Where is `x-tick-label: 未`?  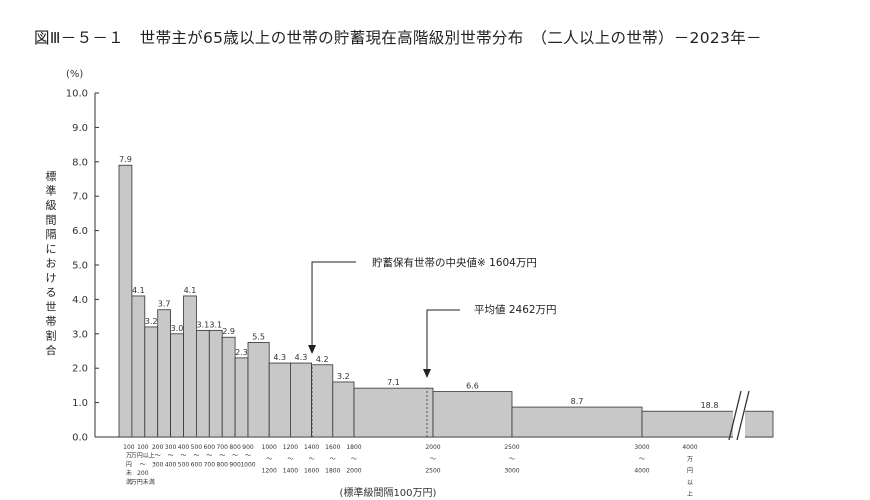 x-tick-label: 未 is located at coordinates (129, 473).